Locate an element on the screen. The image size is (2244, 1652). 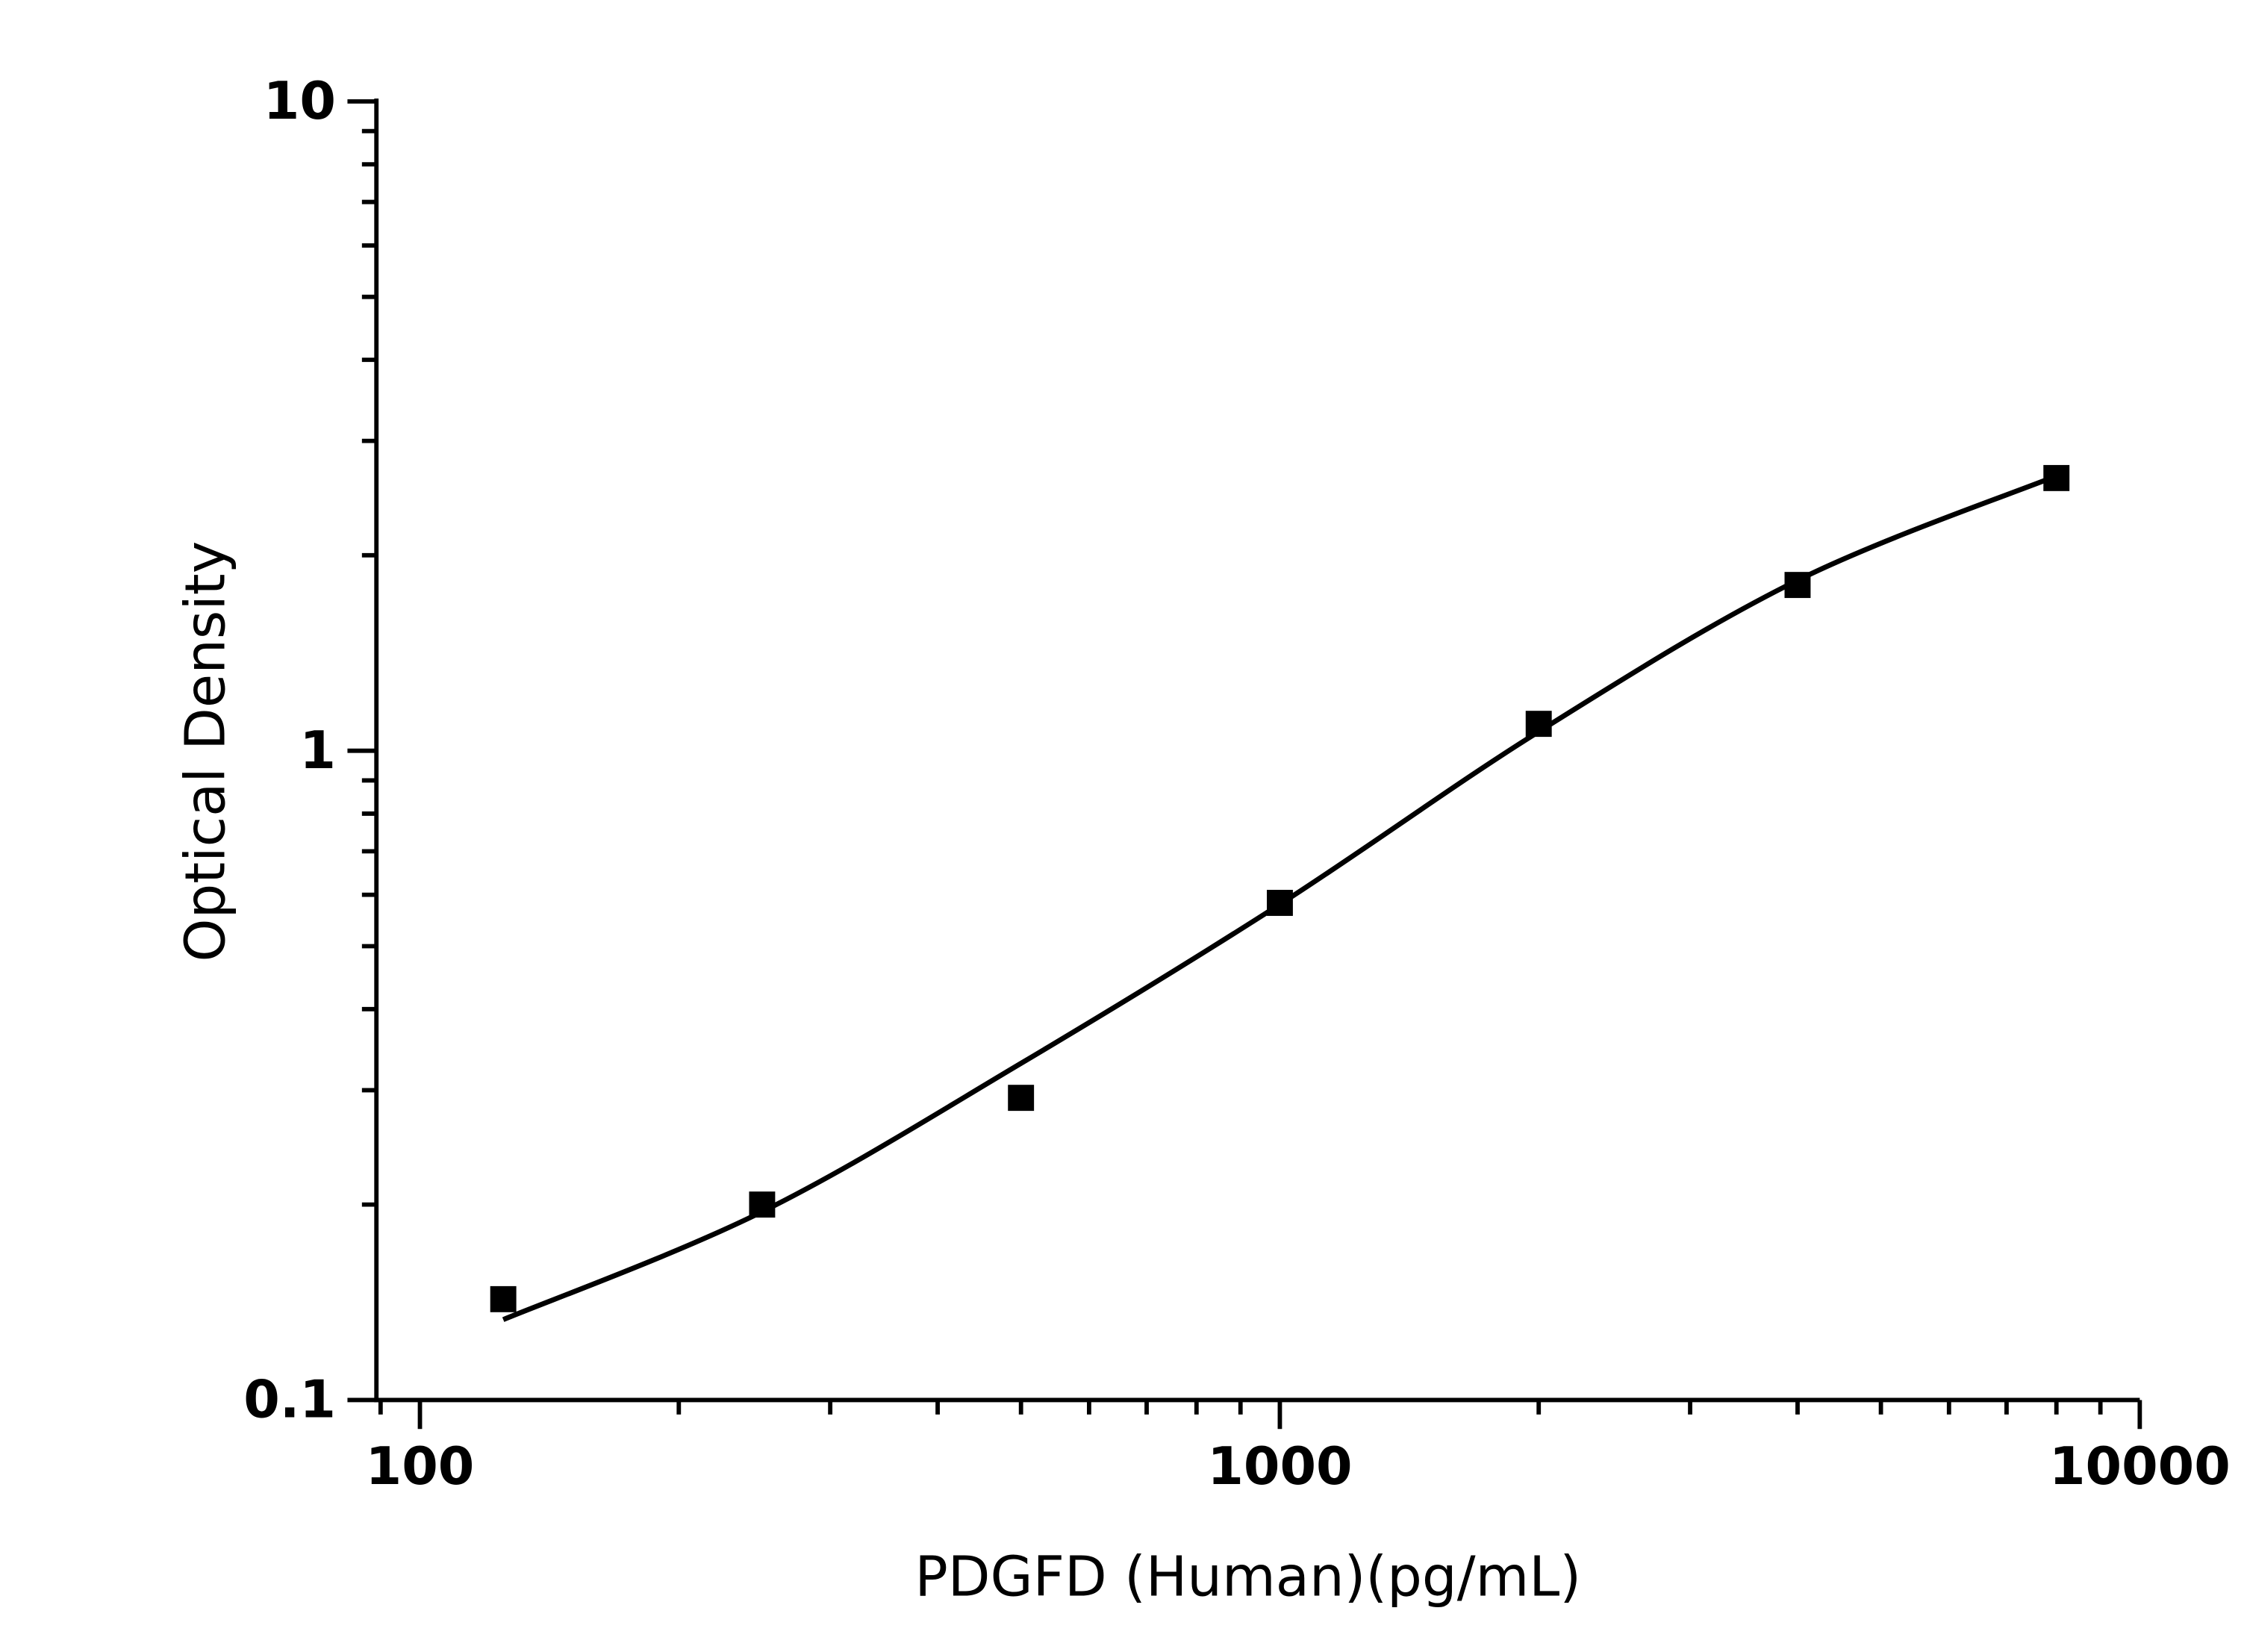
x-tick-label: 100 is located at coordinates (420, 1466).